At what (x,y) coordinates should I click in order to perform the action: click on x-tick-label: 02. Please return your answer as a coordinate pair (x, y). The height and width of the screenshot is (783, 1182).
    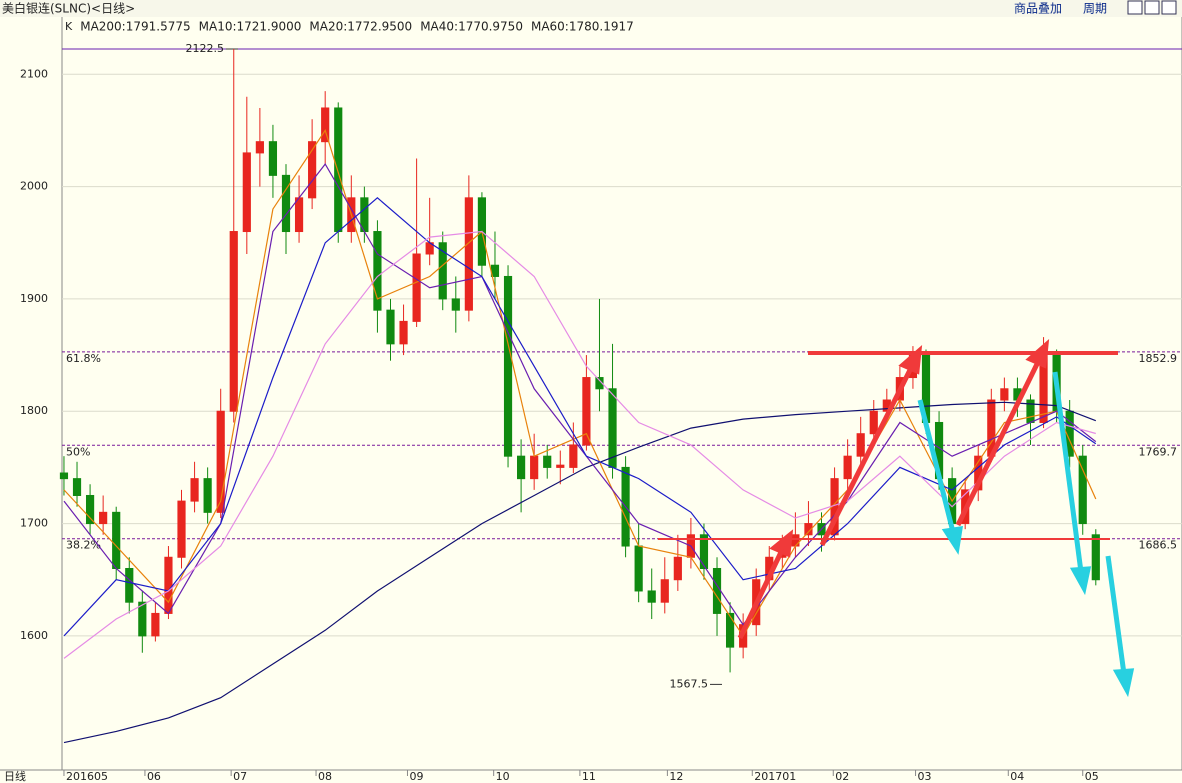
    Looking at the image, I should click on (842, 776).